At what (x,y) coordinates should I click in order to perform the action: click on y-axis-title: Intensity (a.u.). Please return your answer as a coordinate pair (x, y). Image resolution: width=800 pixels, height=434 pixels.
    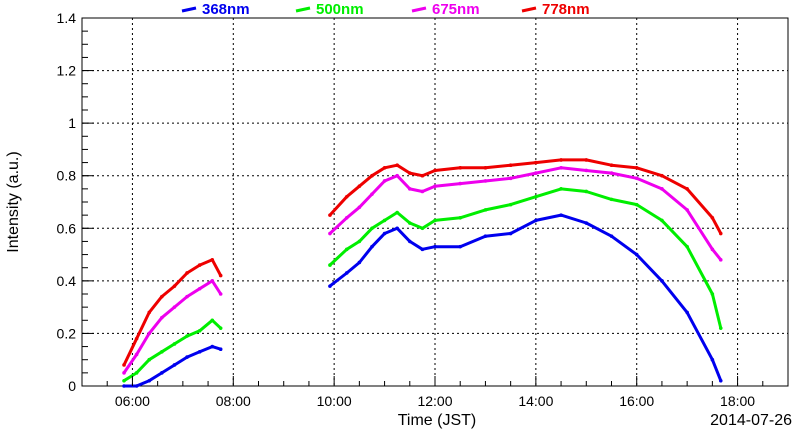
    Looking at the image, I should click on (13, 201).